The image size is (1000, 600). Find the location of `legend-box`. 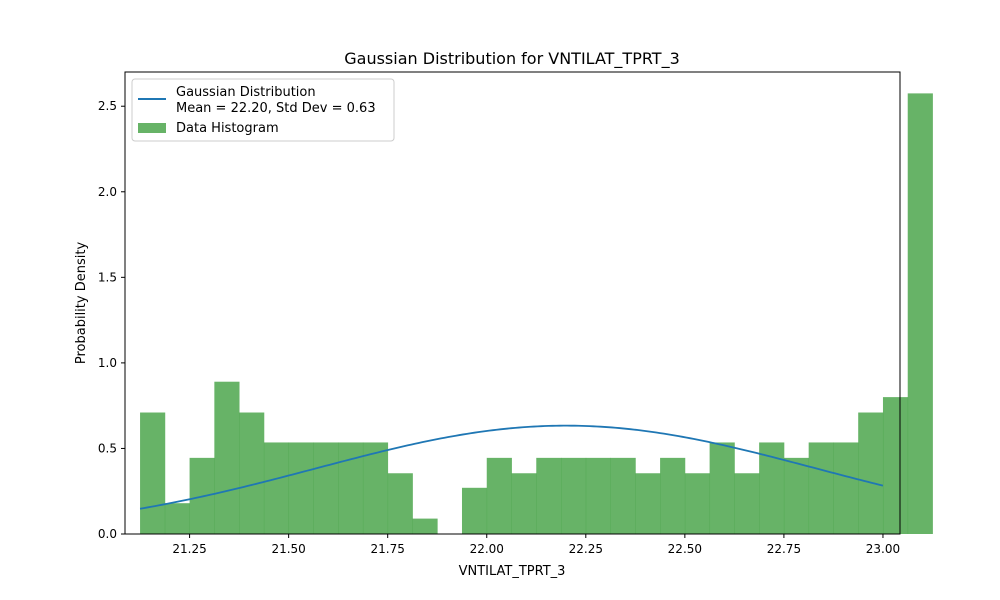

legend-box is located at coordinates (263, 110).